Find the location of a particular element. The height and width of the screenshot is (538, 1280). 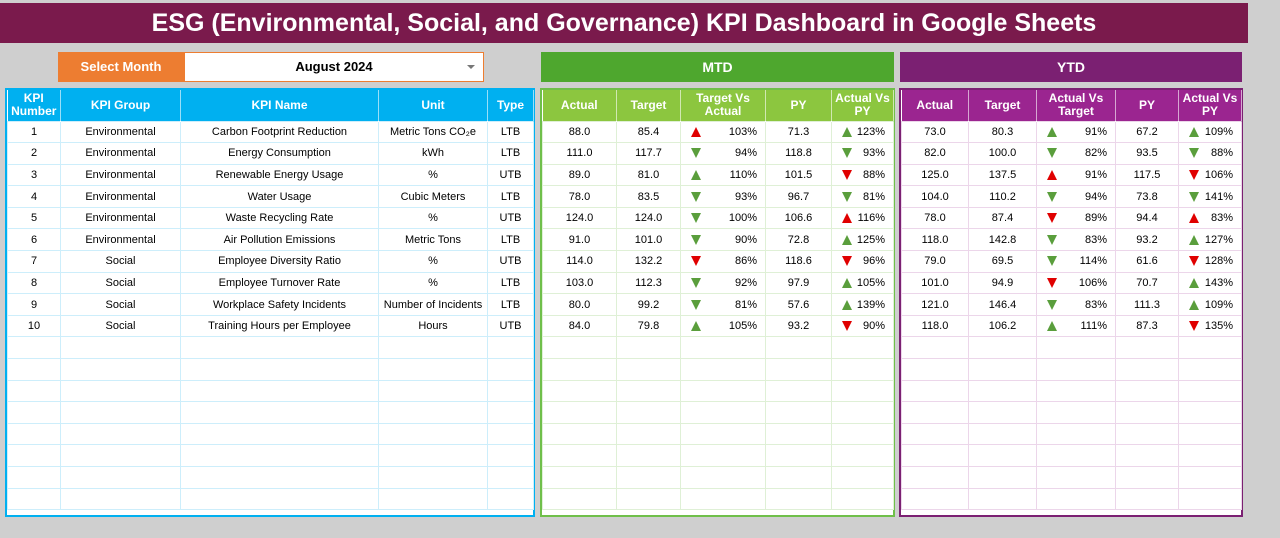

table-row: 80.0 99.2 81% 57.6 139% is located at coordinates (718, 304).